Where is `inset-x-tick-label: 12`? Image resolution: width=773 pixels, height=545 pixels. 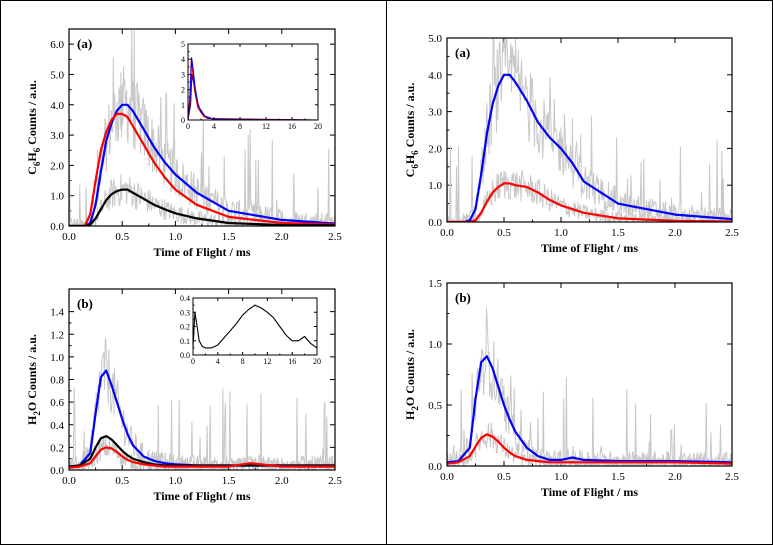
inset-x-tick-label: 12 is located at coordinates (266, 126).